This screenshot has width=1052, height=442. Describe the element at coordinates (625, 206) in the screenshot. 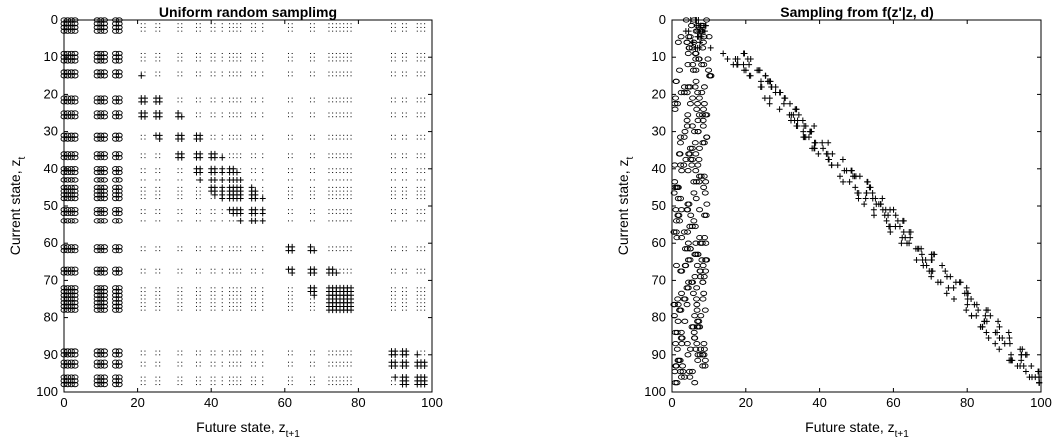

I see `right-ylabel: Current state, zt` at that location.